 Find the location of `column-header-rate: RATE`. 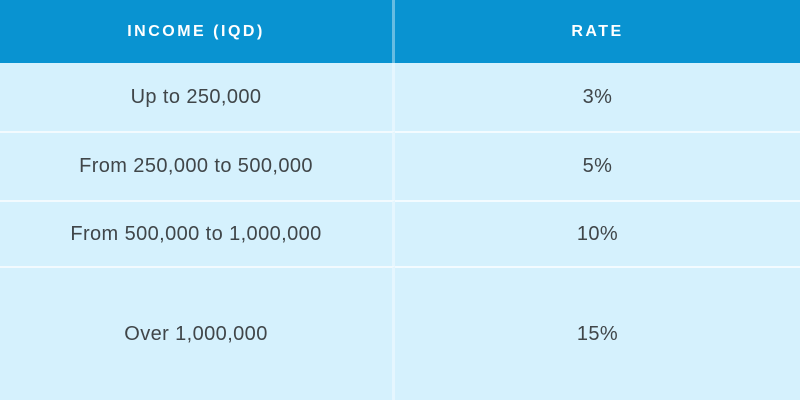

column-header-rate: RATE is located at coordinates (597, 31).